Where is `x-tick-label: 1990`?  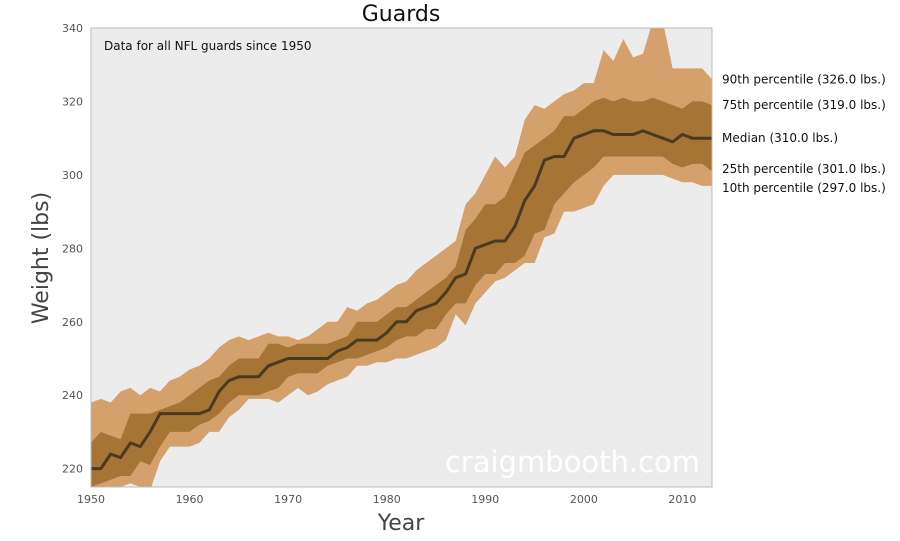 x-tick-label: 1990 is located at coordinates (485, 499).